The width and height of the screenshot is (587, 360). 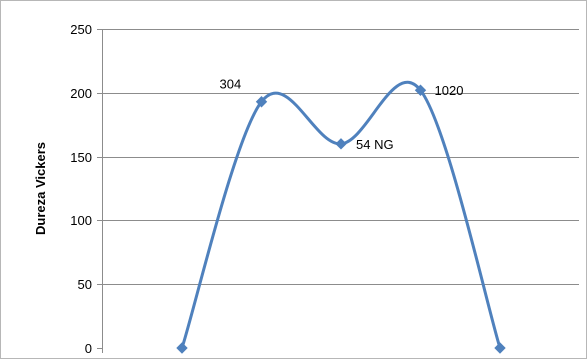 What do you see at coordinates (231, 84) in the screenshot?
I see `data-label-1: 304` at bounding box center [231, 84].